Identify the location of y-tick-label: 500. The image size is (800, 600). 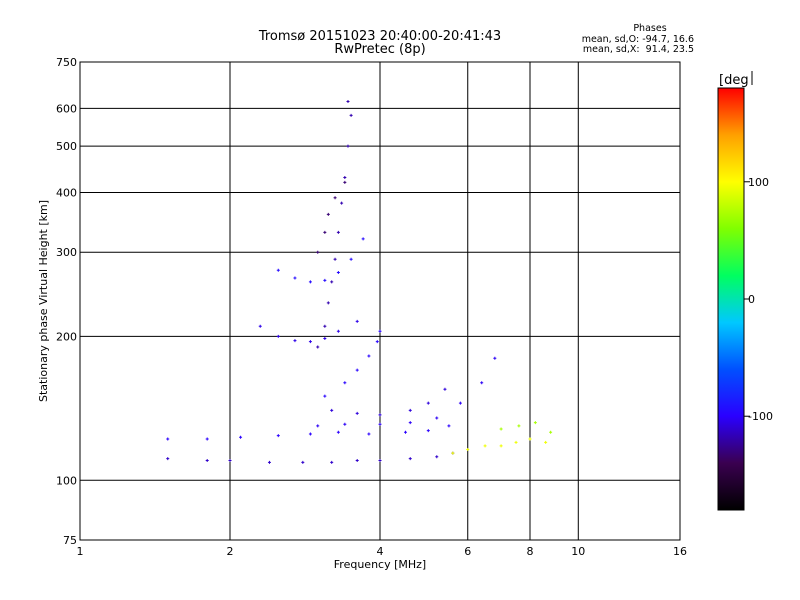
(66, 146).